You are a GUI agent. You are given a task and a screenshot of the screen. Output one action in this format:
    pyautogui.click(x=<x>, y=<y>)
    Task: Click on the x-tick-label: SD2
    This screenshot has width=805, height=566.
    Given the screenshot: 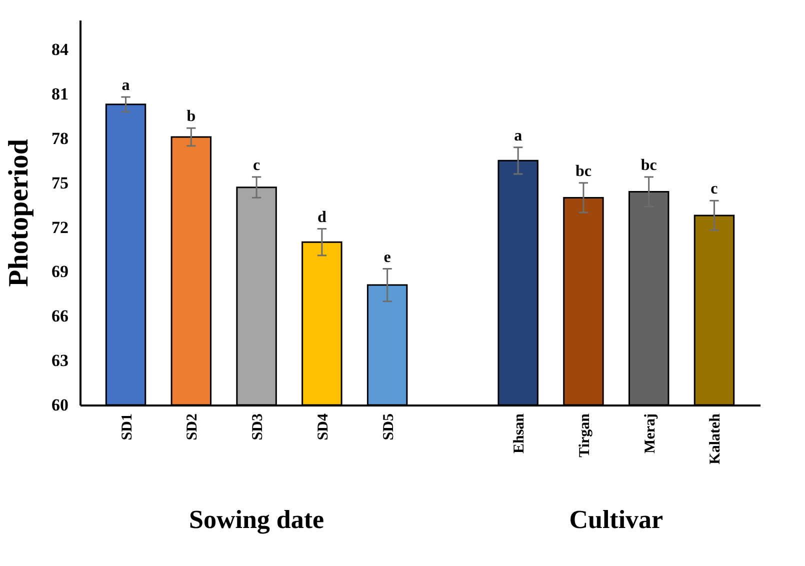 What is the action you would take?
    pyautogui.click(x=192, y=427)
    